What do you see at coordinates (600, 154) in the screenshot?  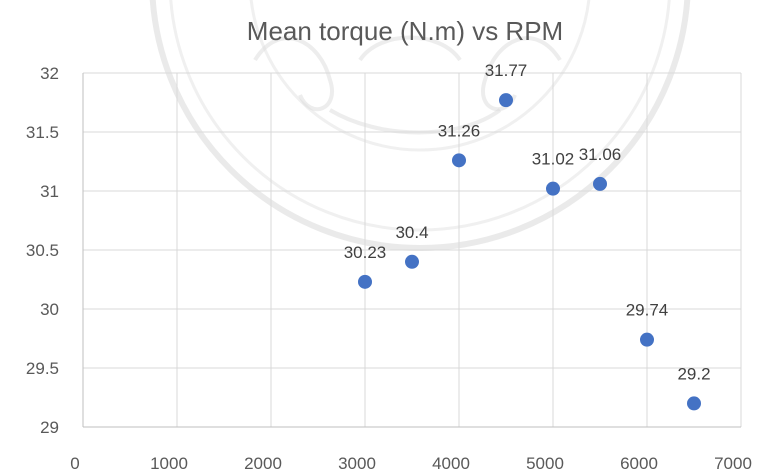 I see `data-label: 31.06` at bounding box center [600, 154].